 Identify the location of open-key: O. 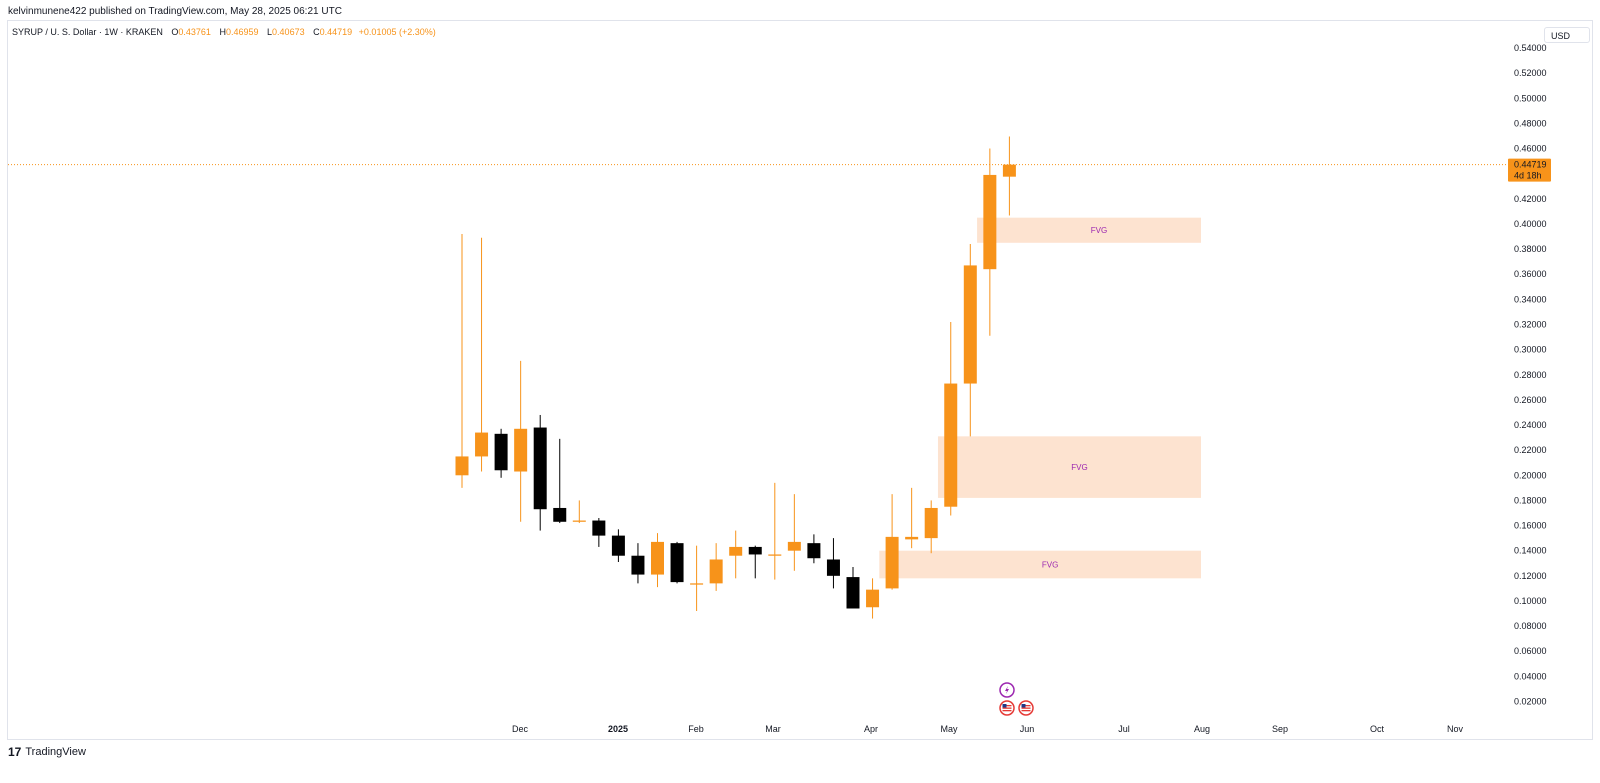
(175, 32).